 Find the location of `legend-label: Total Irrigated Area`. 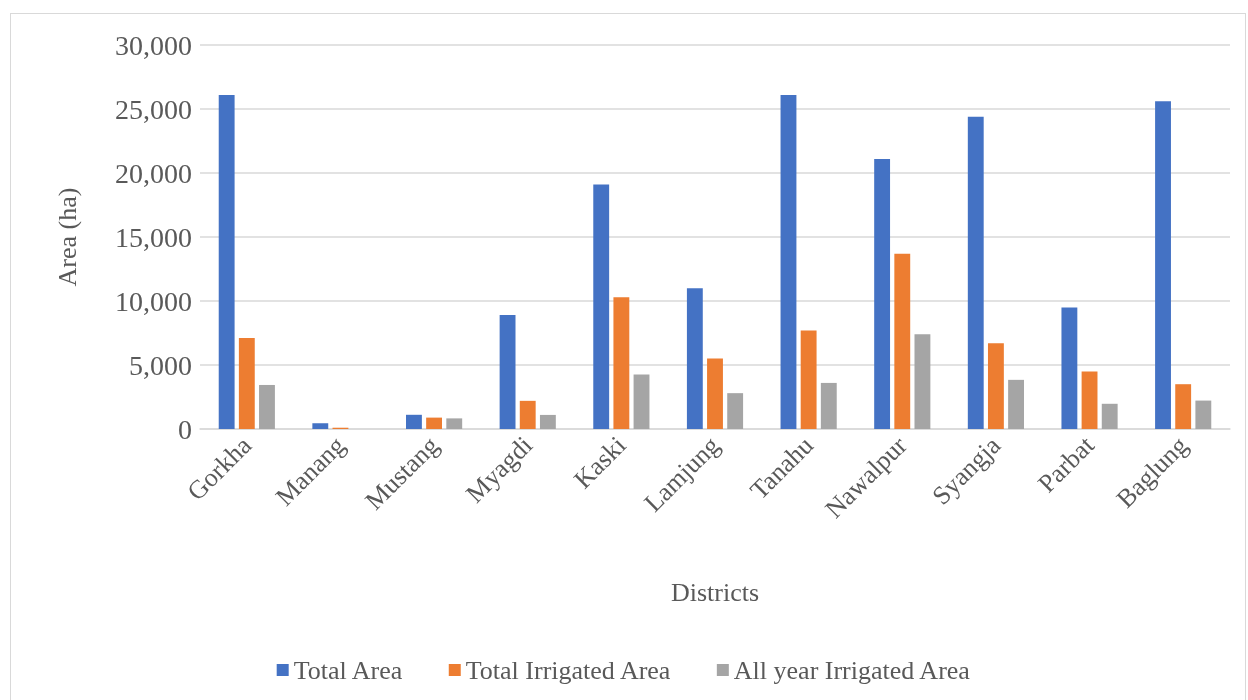

legend-label: Total Irrigated Area is located at coordinates (568, 670).